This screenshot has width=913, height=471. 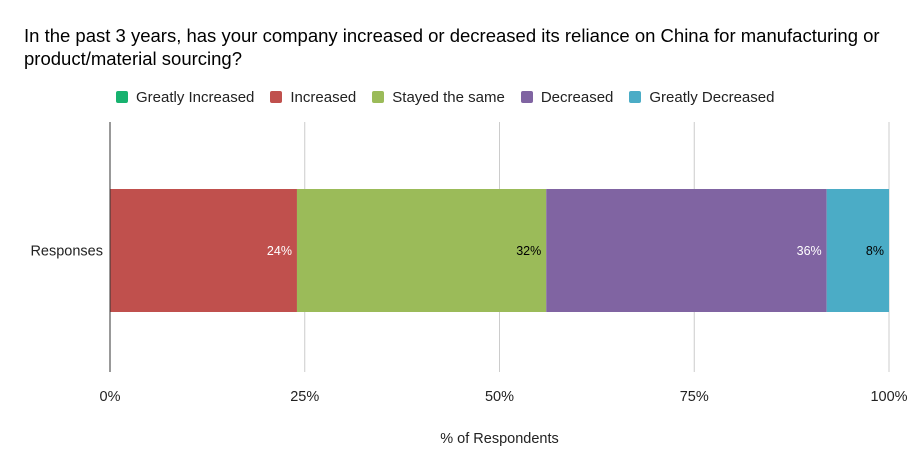 I want to click on x-tick-label: 0%, so click(x=110, y=397).